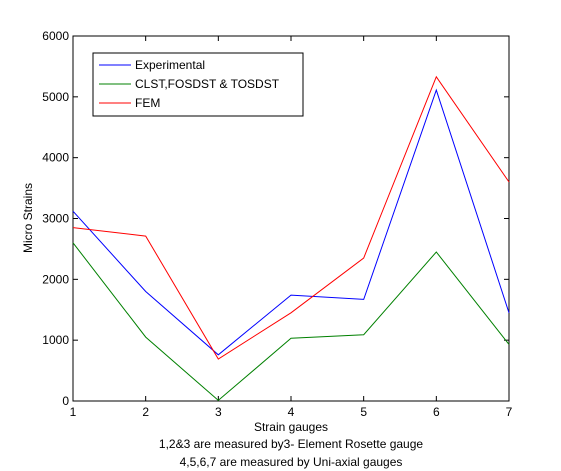 The image size is (561, 471). What do you see at coordinates (28, 218) in the screenshot?
I see `y-axis-label: Micro Strains` at bounding box center [28, 218].